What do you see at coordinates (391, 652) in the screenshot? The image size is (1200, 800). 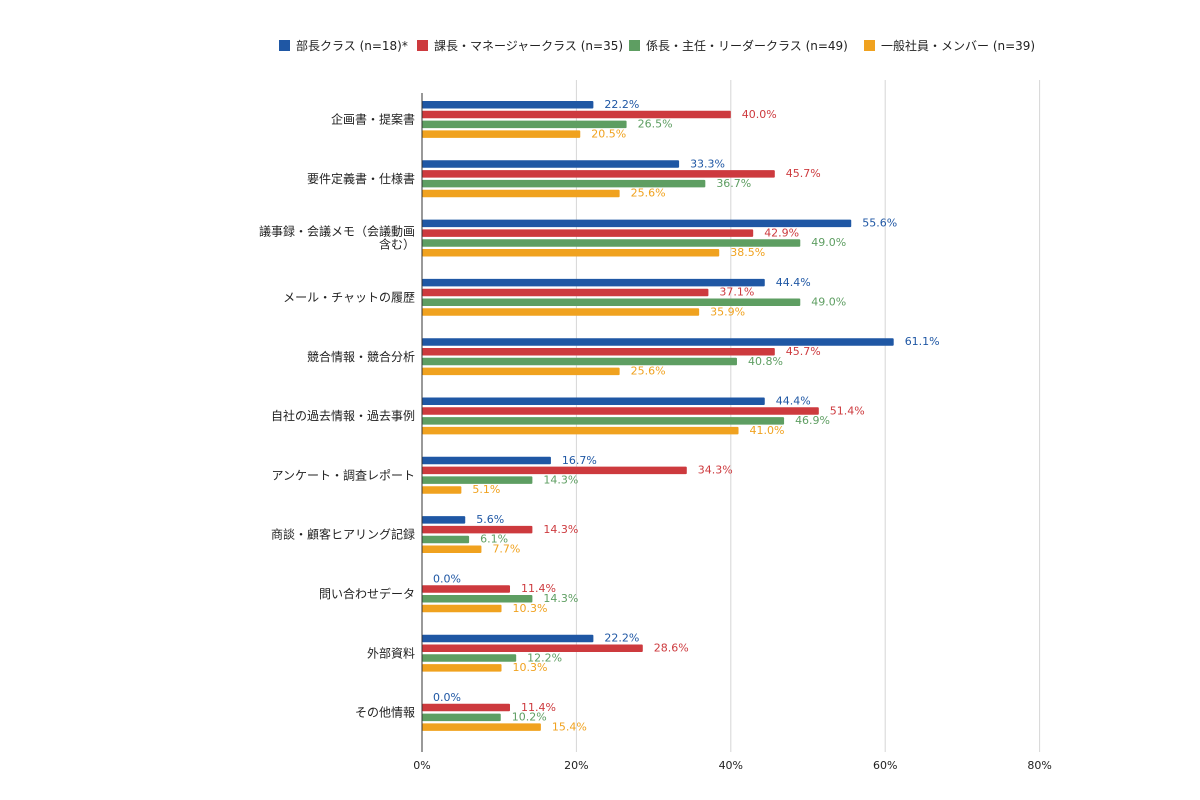 I see `category-label: 外部資料` at bounding box center [391, 652].